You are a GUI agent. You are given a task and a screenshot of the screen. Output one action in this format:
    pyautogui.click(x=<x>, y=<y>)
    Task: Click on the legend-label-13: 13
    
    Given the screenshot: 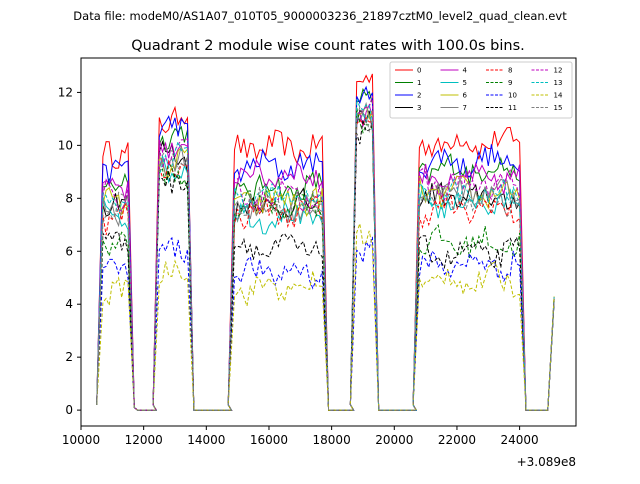 What is the action you would take?
    pyautogui.click(x=558, y=83)
    